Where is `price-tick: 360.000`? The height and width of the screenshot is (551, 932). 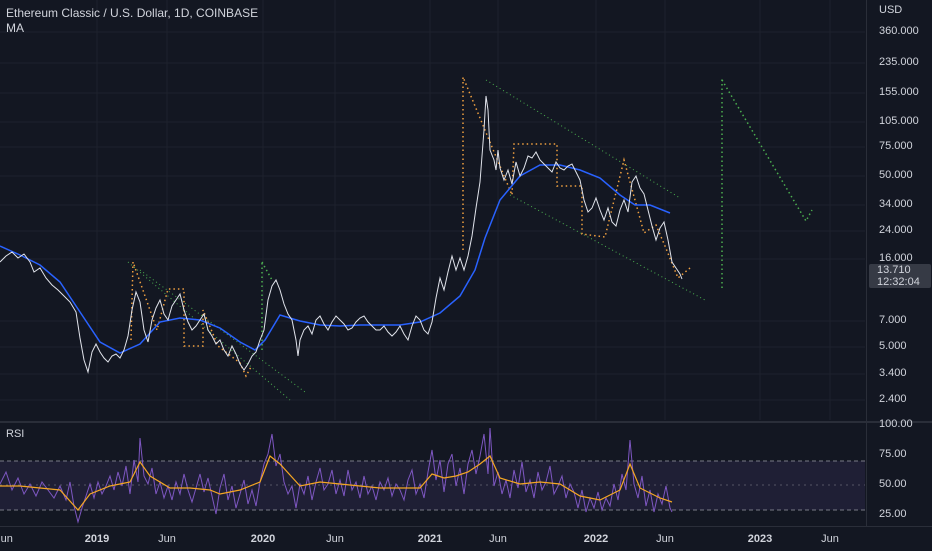 price-tick: 360.000 is located at coordinates (899, 31).